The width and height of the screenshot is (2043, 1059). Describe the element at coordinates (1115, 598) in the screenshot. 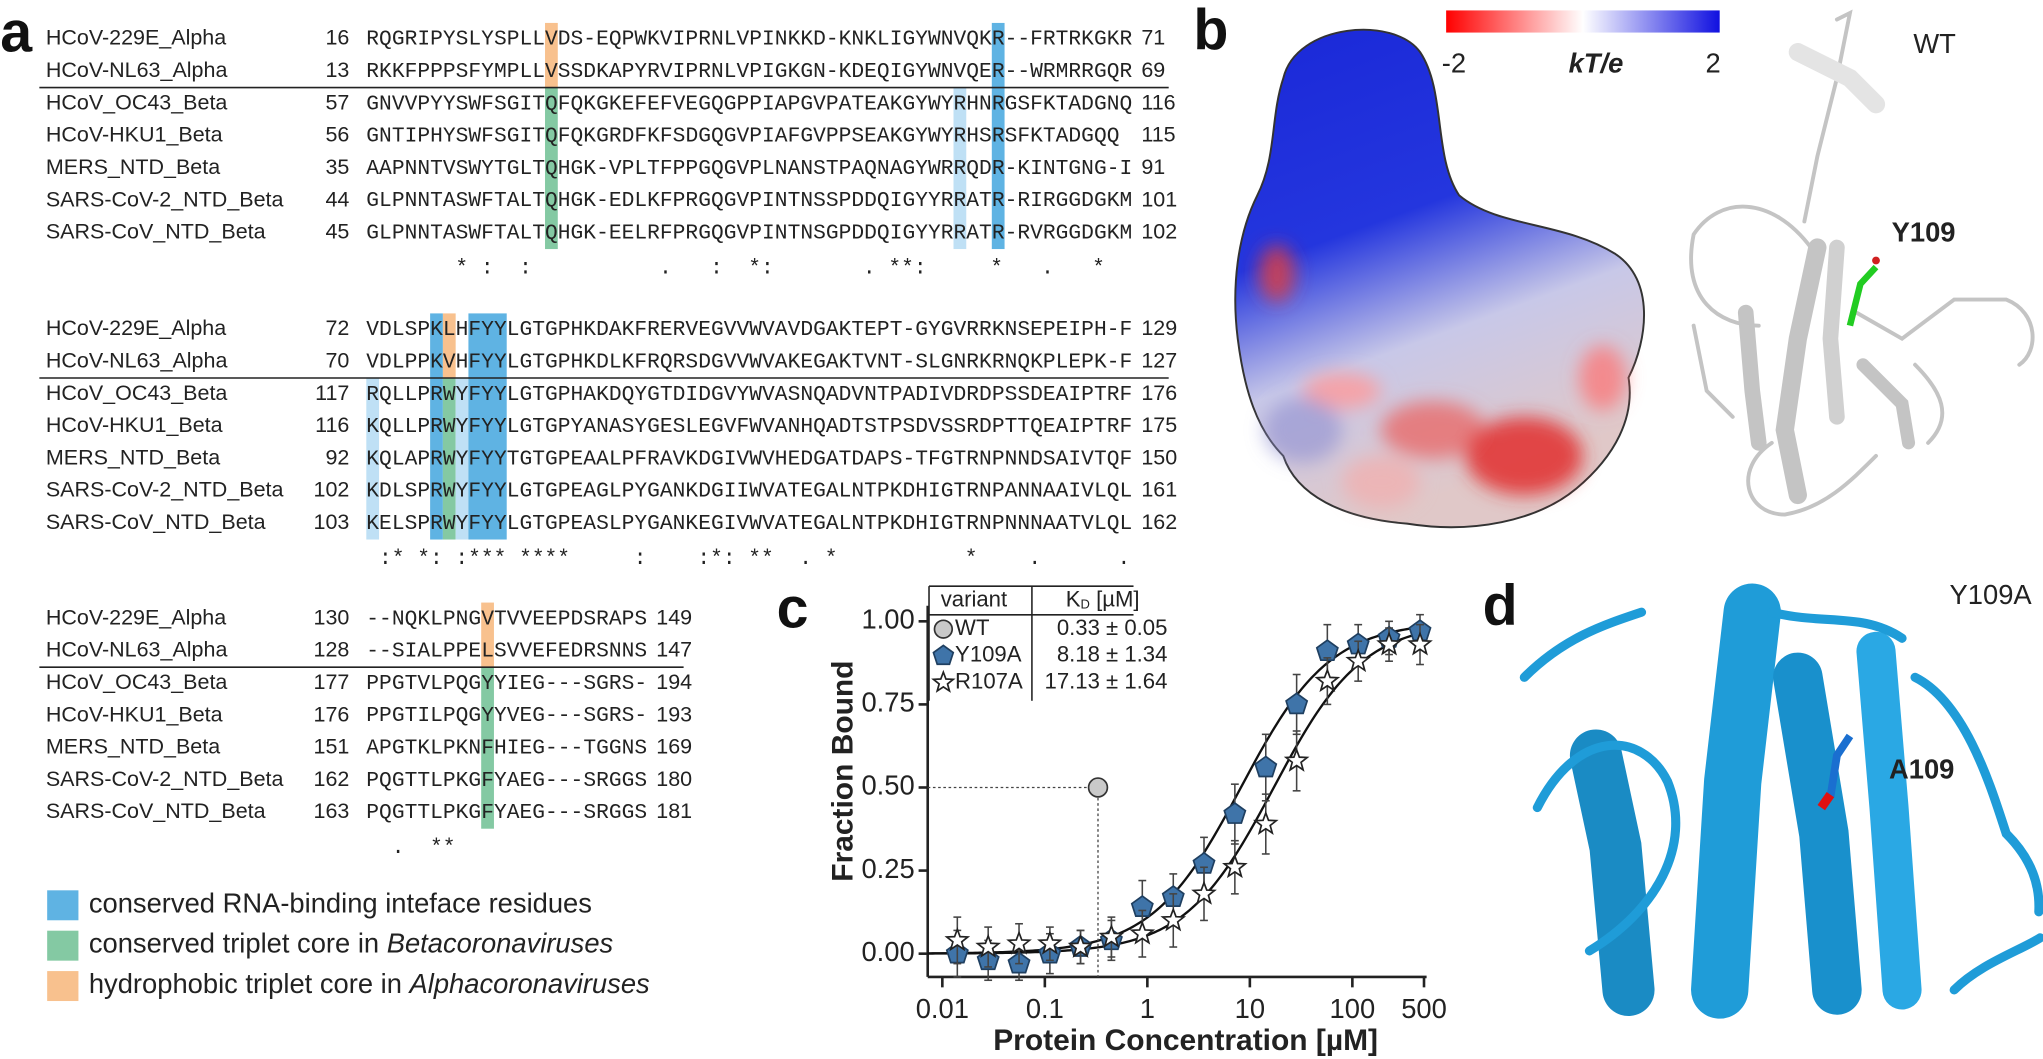

I see `kd-unit: [µM]` at that location.